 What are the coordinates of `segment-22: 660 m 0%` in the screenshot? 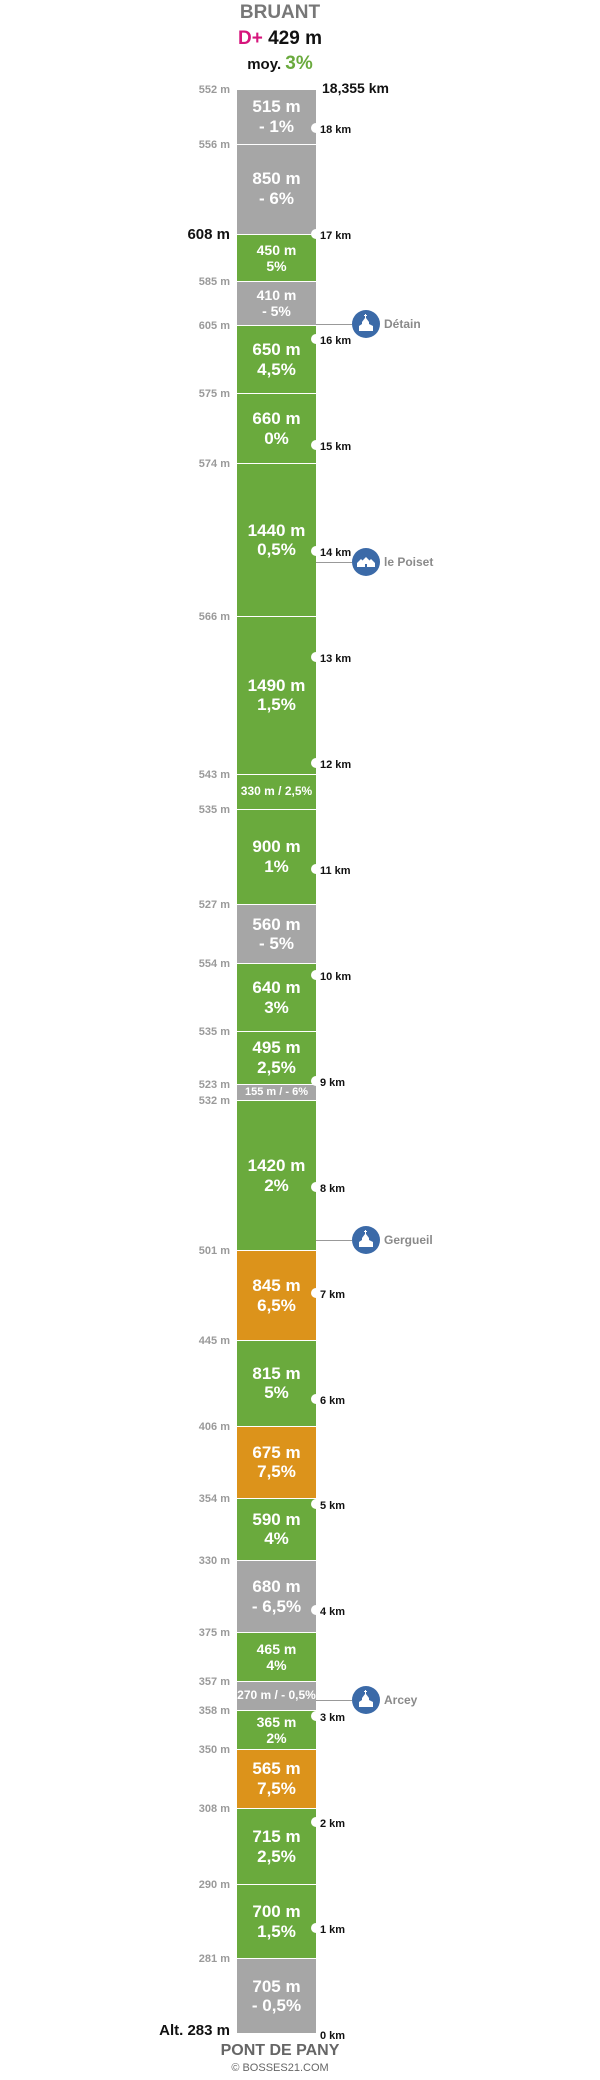 It's located at (276, 429).